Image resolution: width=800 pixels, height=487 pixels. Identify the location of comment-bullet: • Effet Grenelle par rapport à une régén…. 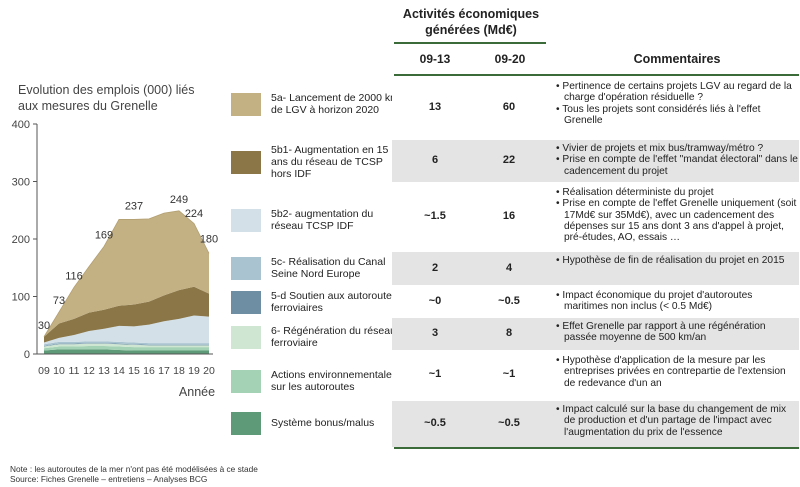
(677, 332).